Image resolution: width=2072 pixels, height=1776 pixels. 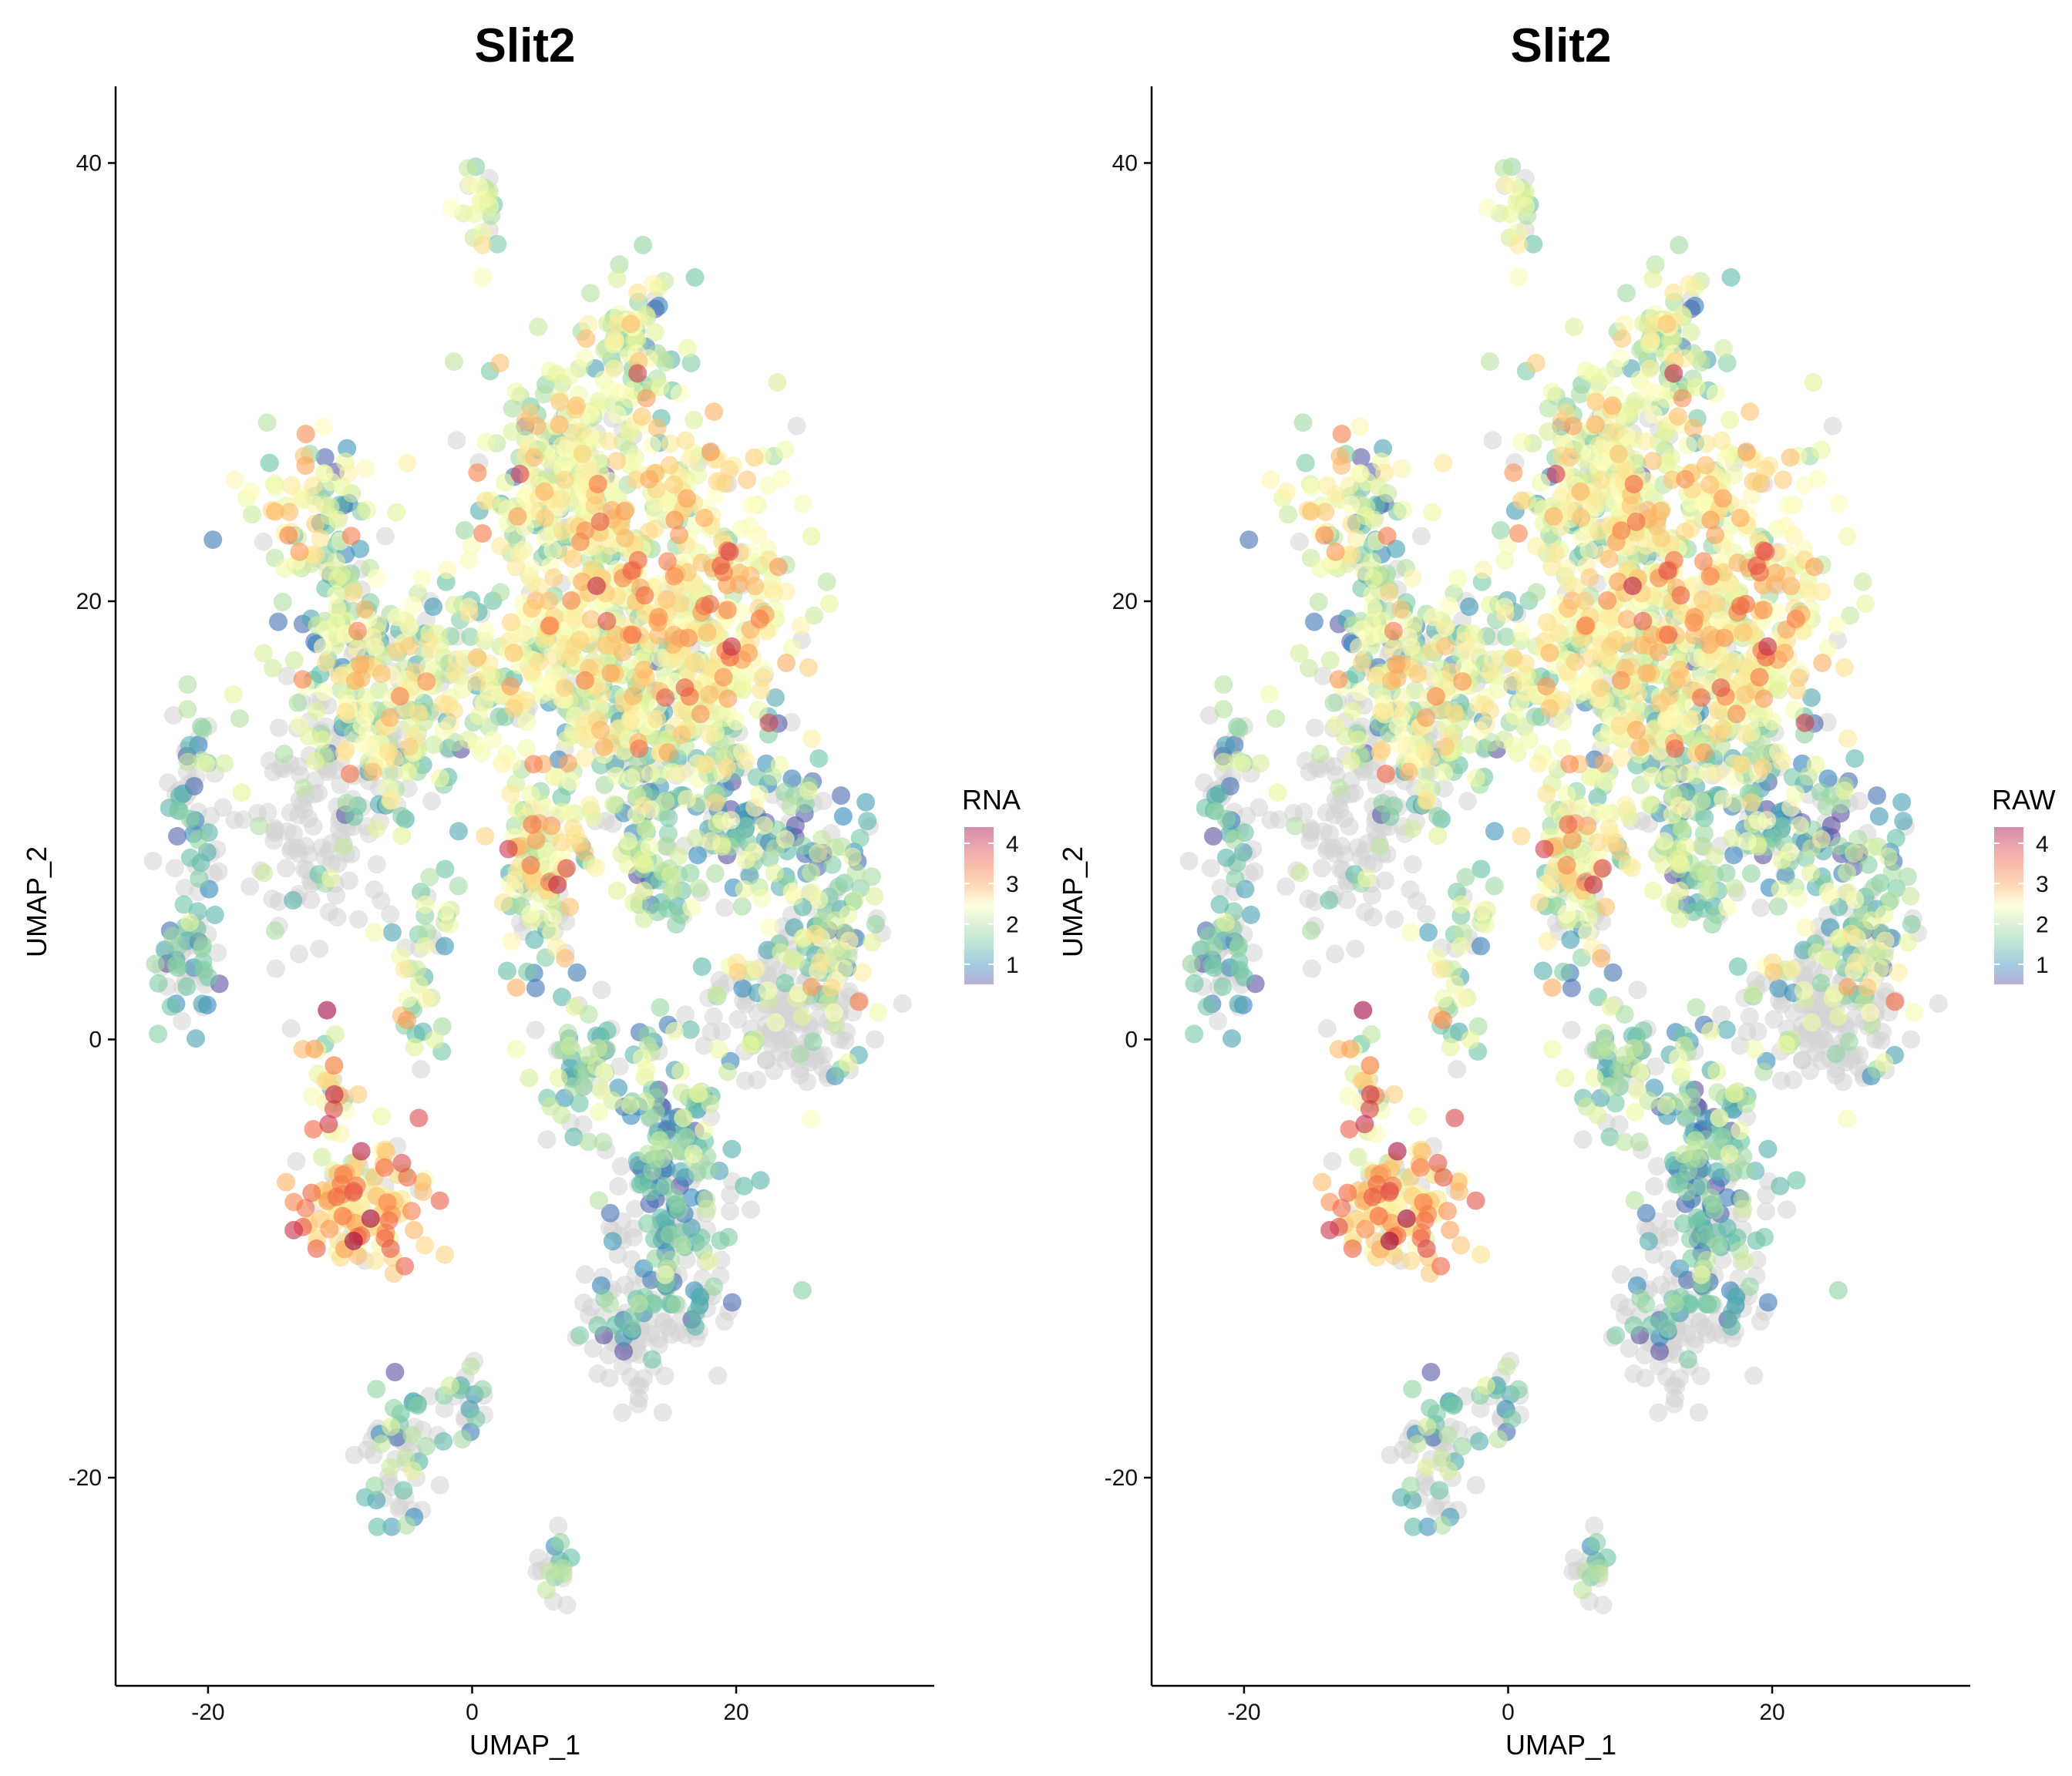 I want to click on y-tick-label: 40, so click(x=89, y=163).